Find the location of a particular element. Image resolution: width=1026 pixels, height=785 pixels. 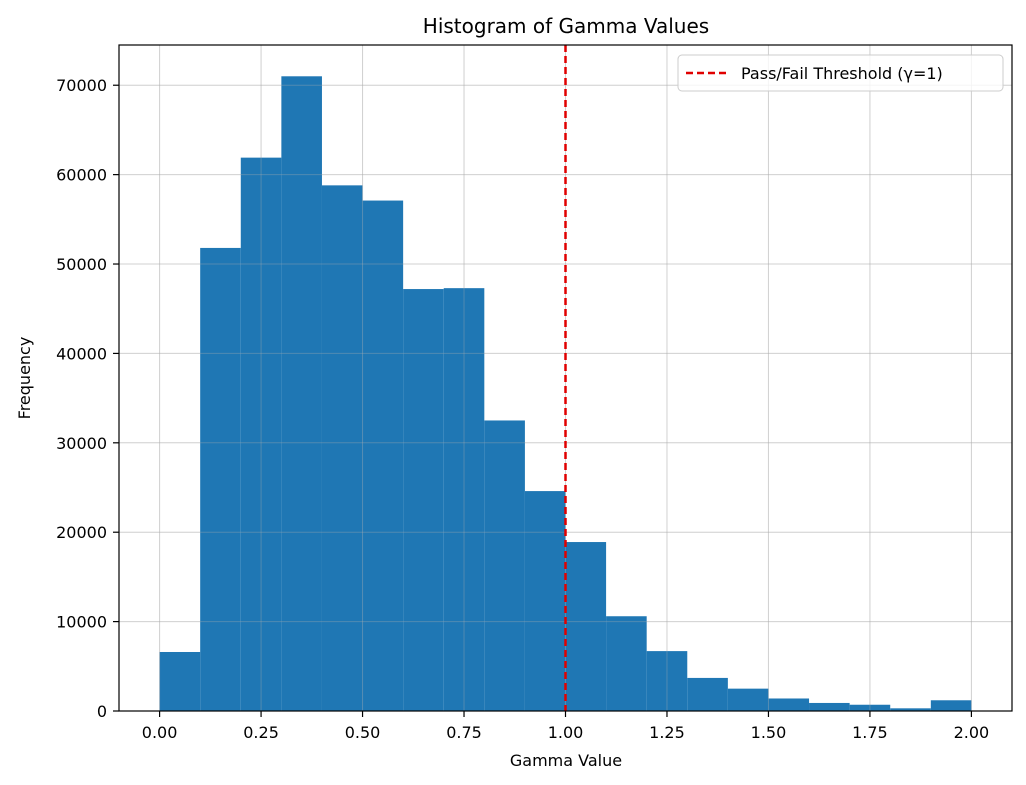

x-axis-ticks: 0.00 0.25 0.50 0.75 1.00 1.25 1.50 1.75 2.00 is located at coordinates (565, 726).